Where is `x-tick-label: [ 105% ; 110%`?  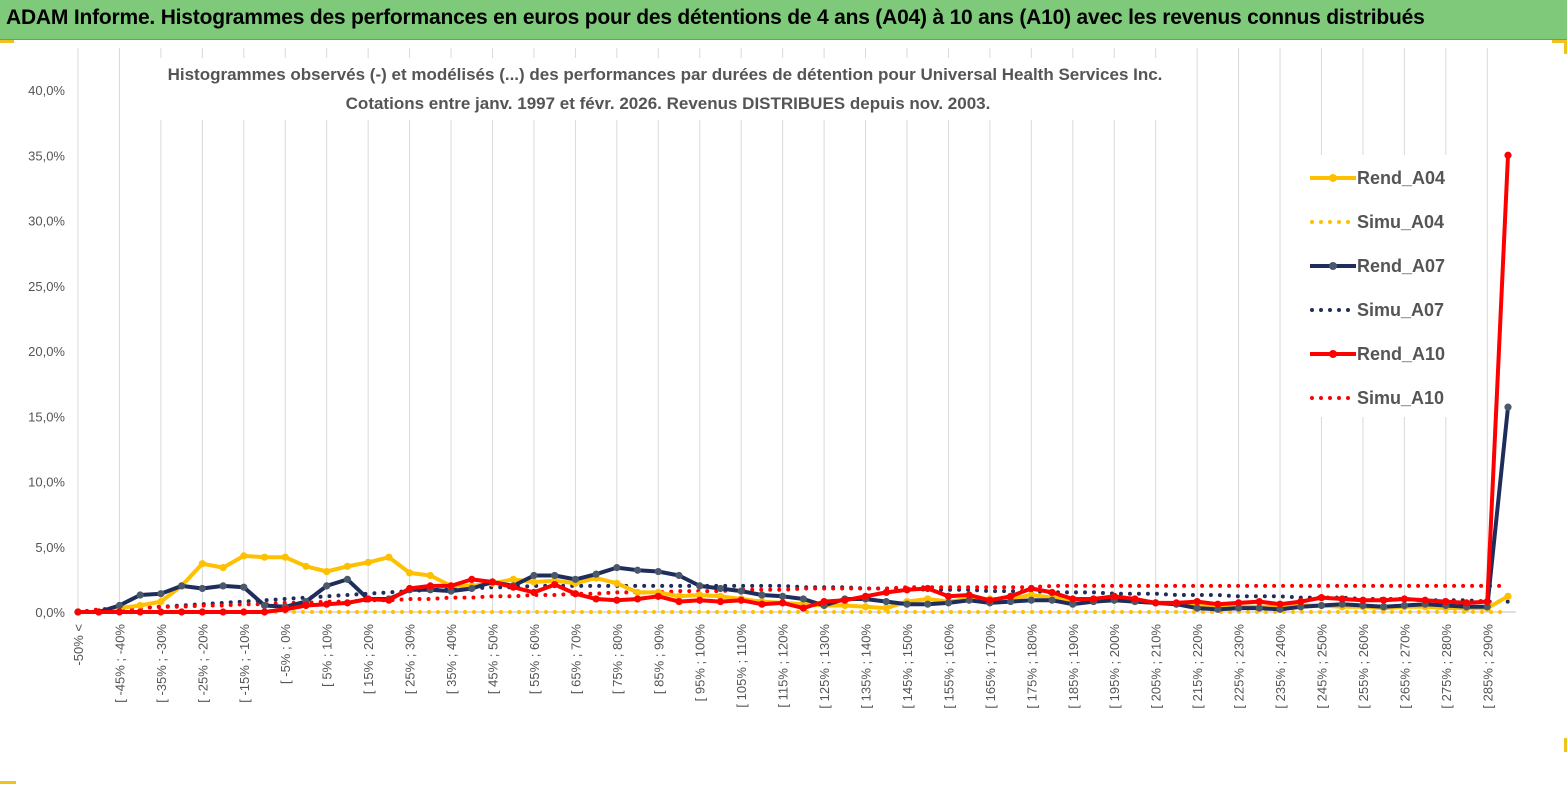 x-tick-label: [ 105% ; 110% is located at coordinates (741, 666).